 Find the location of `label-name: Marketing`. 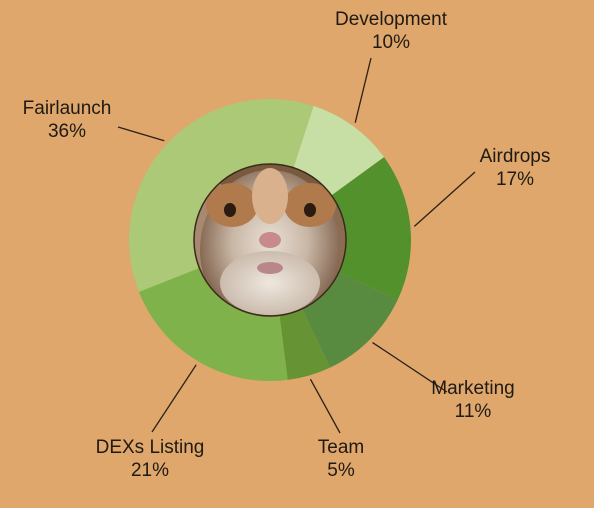

label-name: Marketing is located at coordinates (473, 388).